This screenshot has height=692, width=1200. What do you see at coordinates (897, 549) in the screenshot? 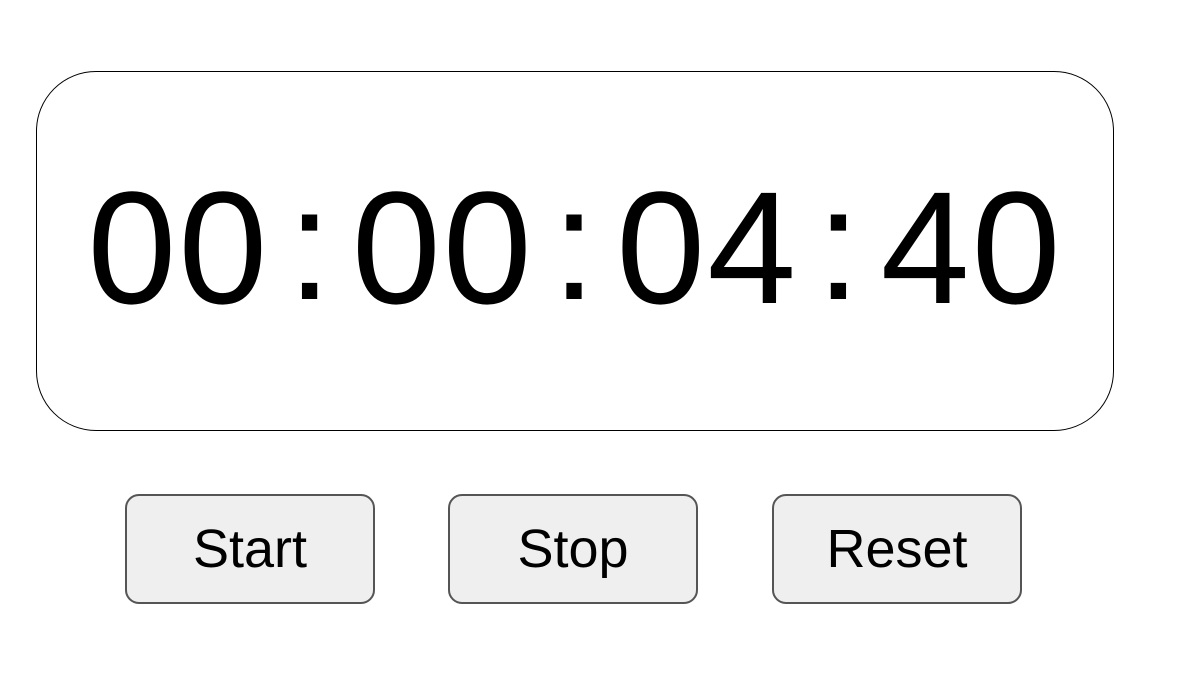
I see `reset-button: Reset` at bounding box center [897, 549].